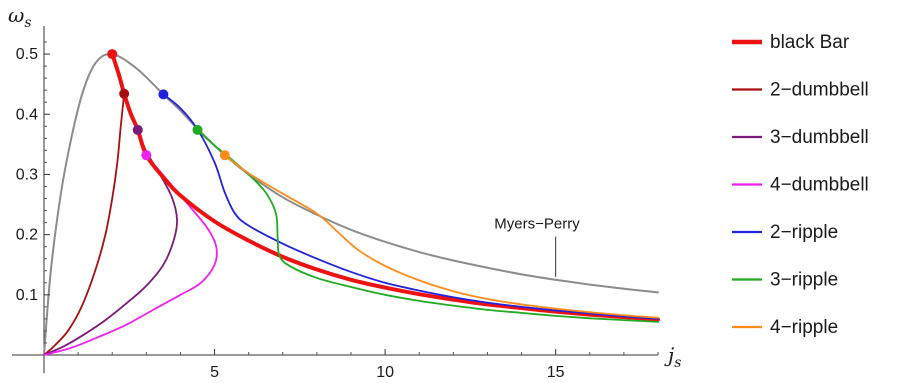 This screenshot has height=383, width=908. I want to click on x-tick-label: 15, so click(556, 372).